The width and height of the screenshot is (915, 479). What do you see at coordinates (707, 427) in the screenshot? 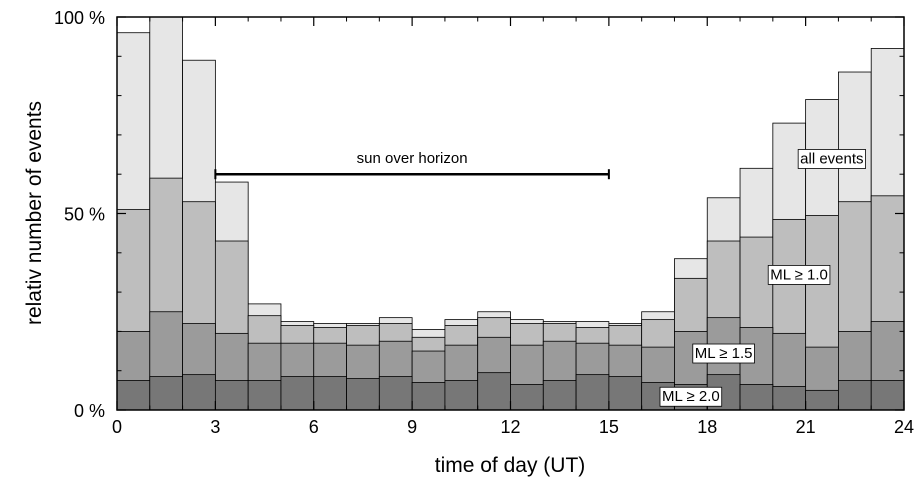
I see `x-tick-label-6: 18` at bounding box center [707, 427].